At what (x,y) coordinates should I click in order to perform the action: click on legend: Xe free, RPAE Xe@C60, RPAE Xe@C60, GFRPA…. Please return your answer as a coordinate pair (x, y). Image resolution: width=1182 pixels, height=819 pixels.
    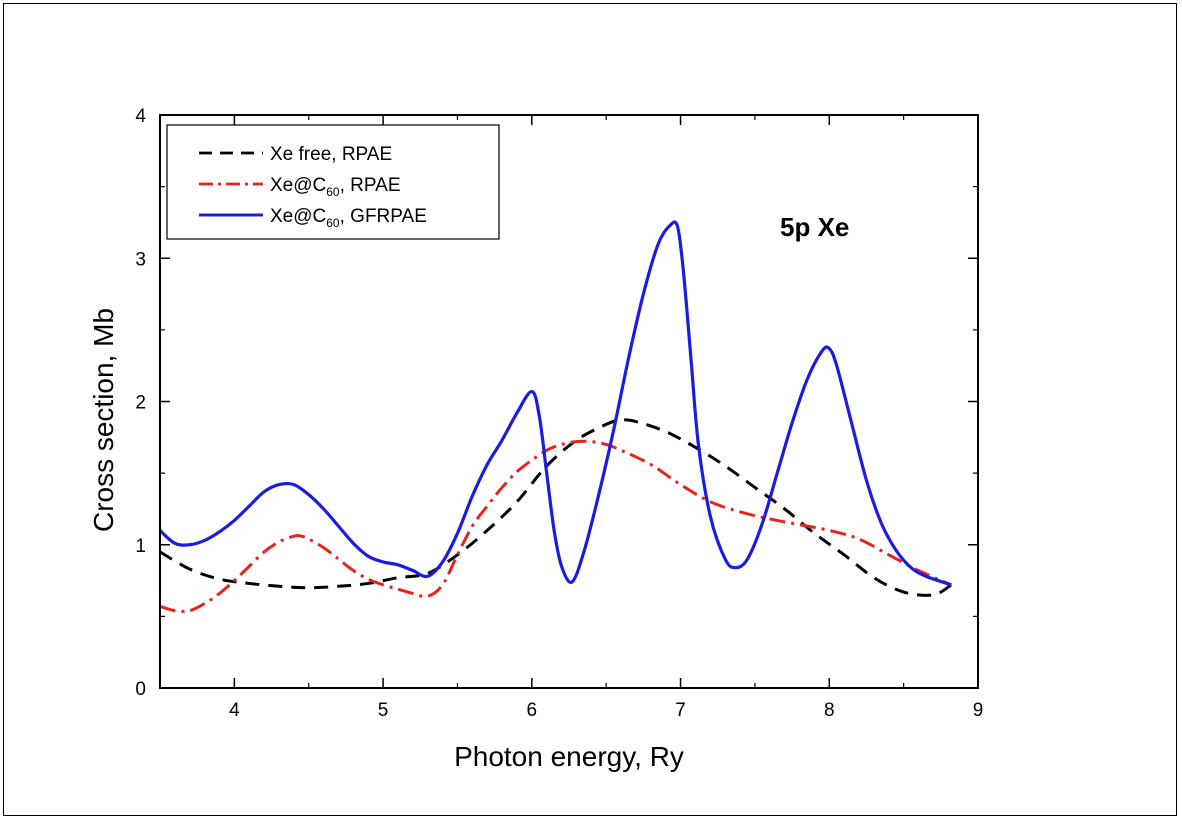
    Looking at the image, I should click on (333, 182).